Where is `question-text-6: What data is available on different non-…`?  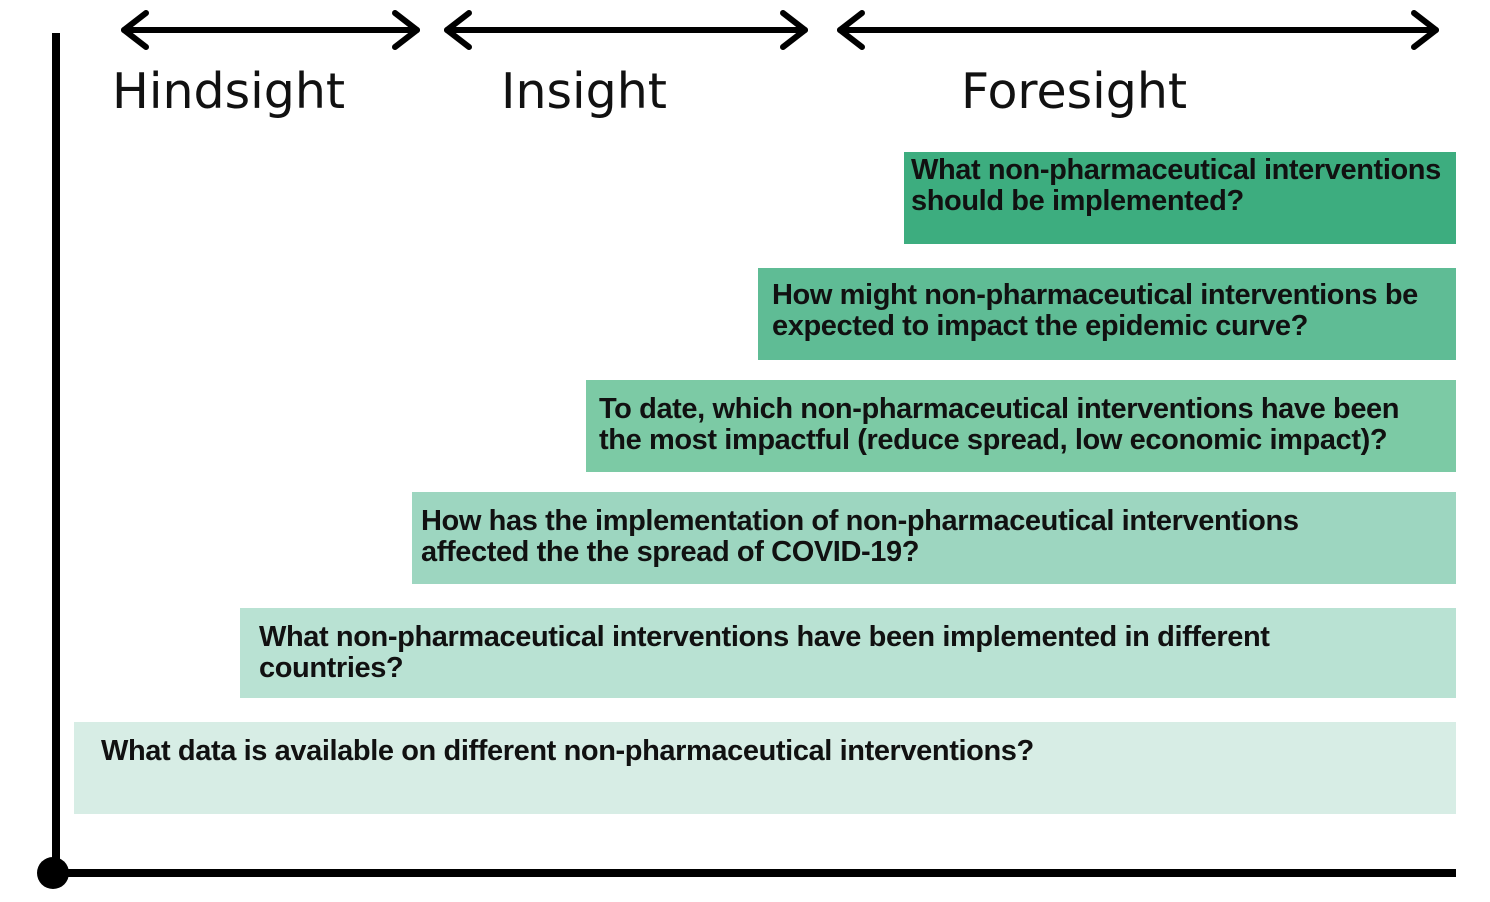
question-text-6: What data is available on different non-… is located at coordinates (567, 751).